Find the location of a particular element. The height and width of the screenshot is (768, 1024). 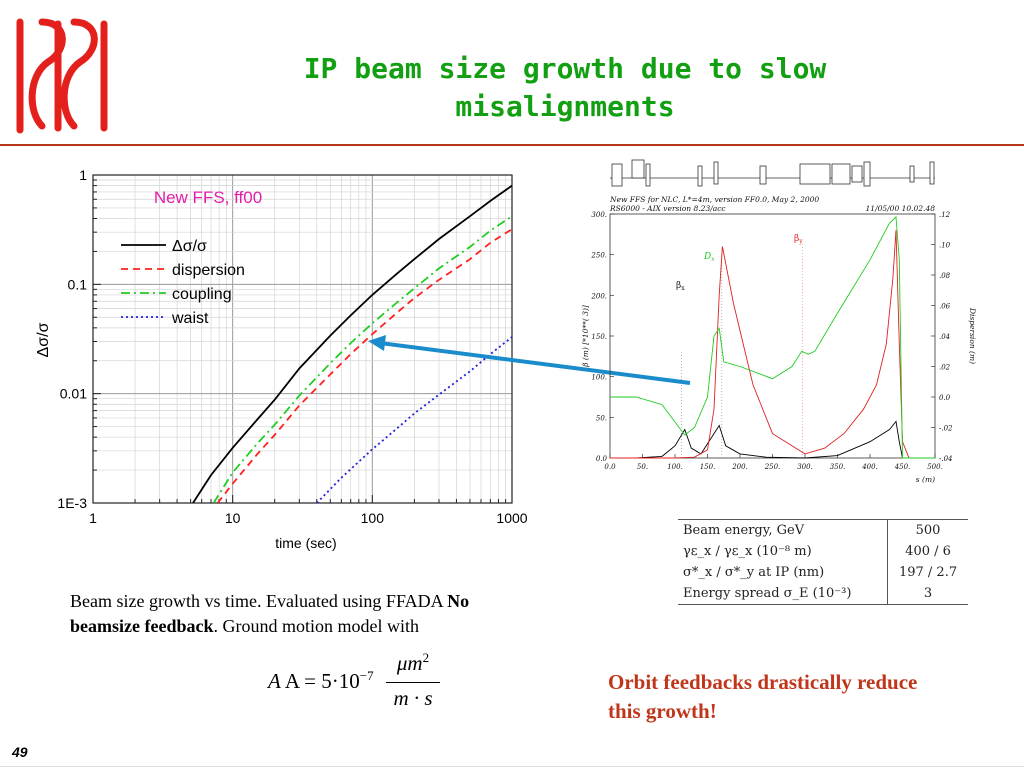

optics-x-tick-label: 50. is located at coordinates (642, 467).